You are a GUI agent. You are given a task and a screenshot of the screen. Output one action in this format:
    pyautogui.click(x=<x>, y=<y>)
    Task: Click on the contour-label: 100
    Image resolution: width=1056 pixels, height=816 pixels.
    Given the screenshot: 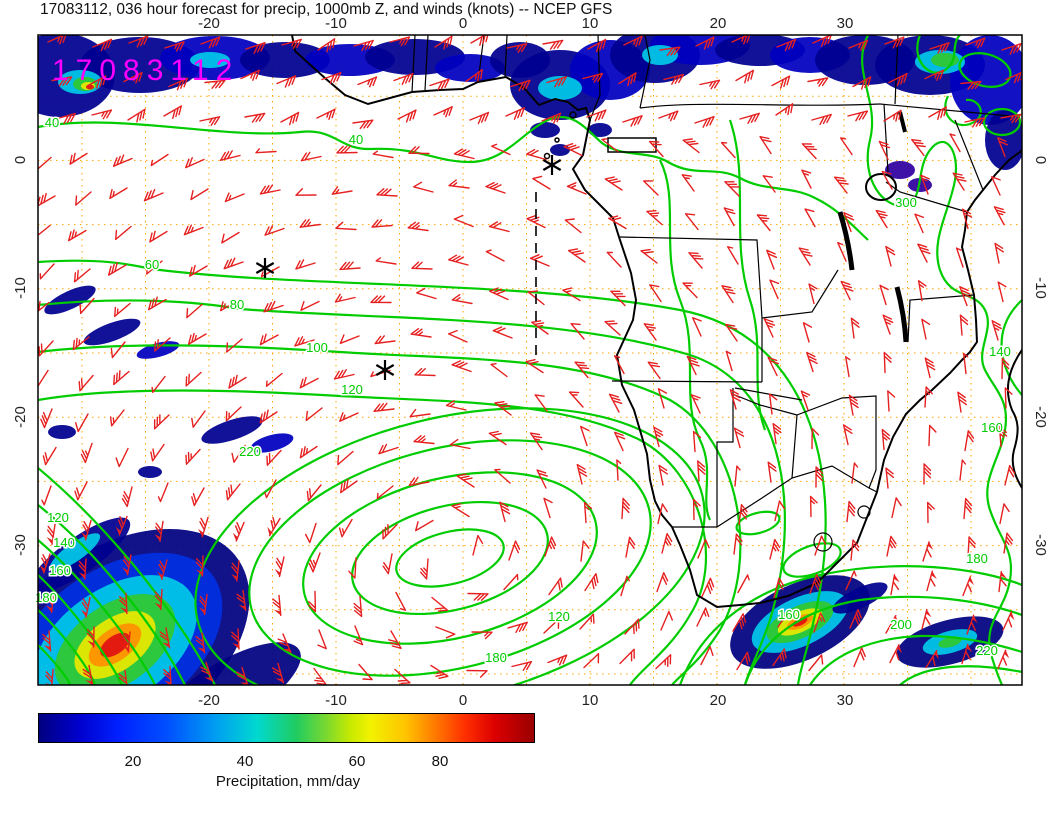 What is the action you would take?
    pyautogui.click(x=317, y=347)
    